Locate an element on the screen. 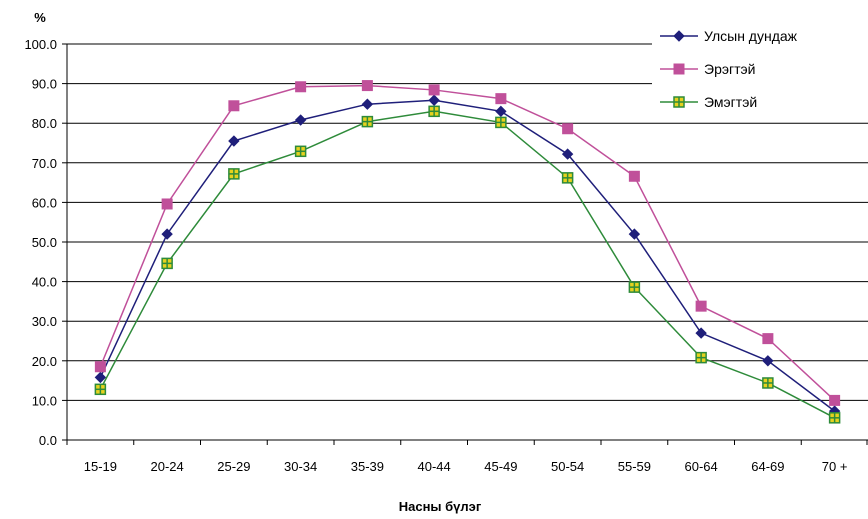  y-tick-label: 20.0 is located at coordinates (44, 361).